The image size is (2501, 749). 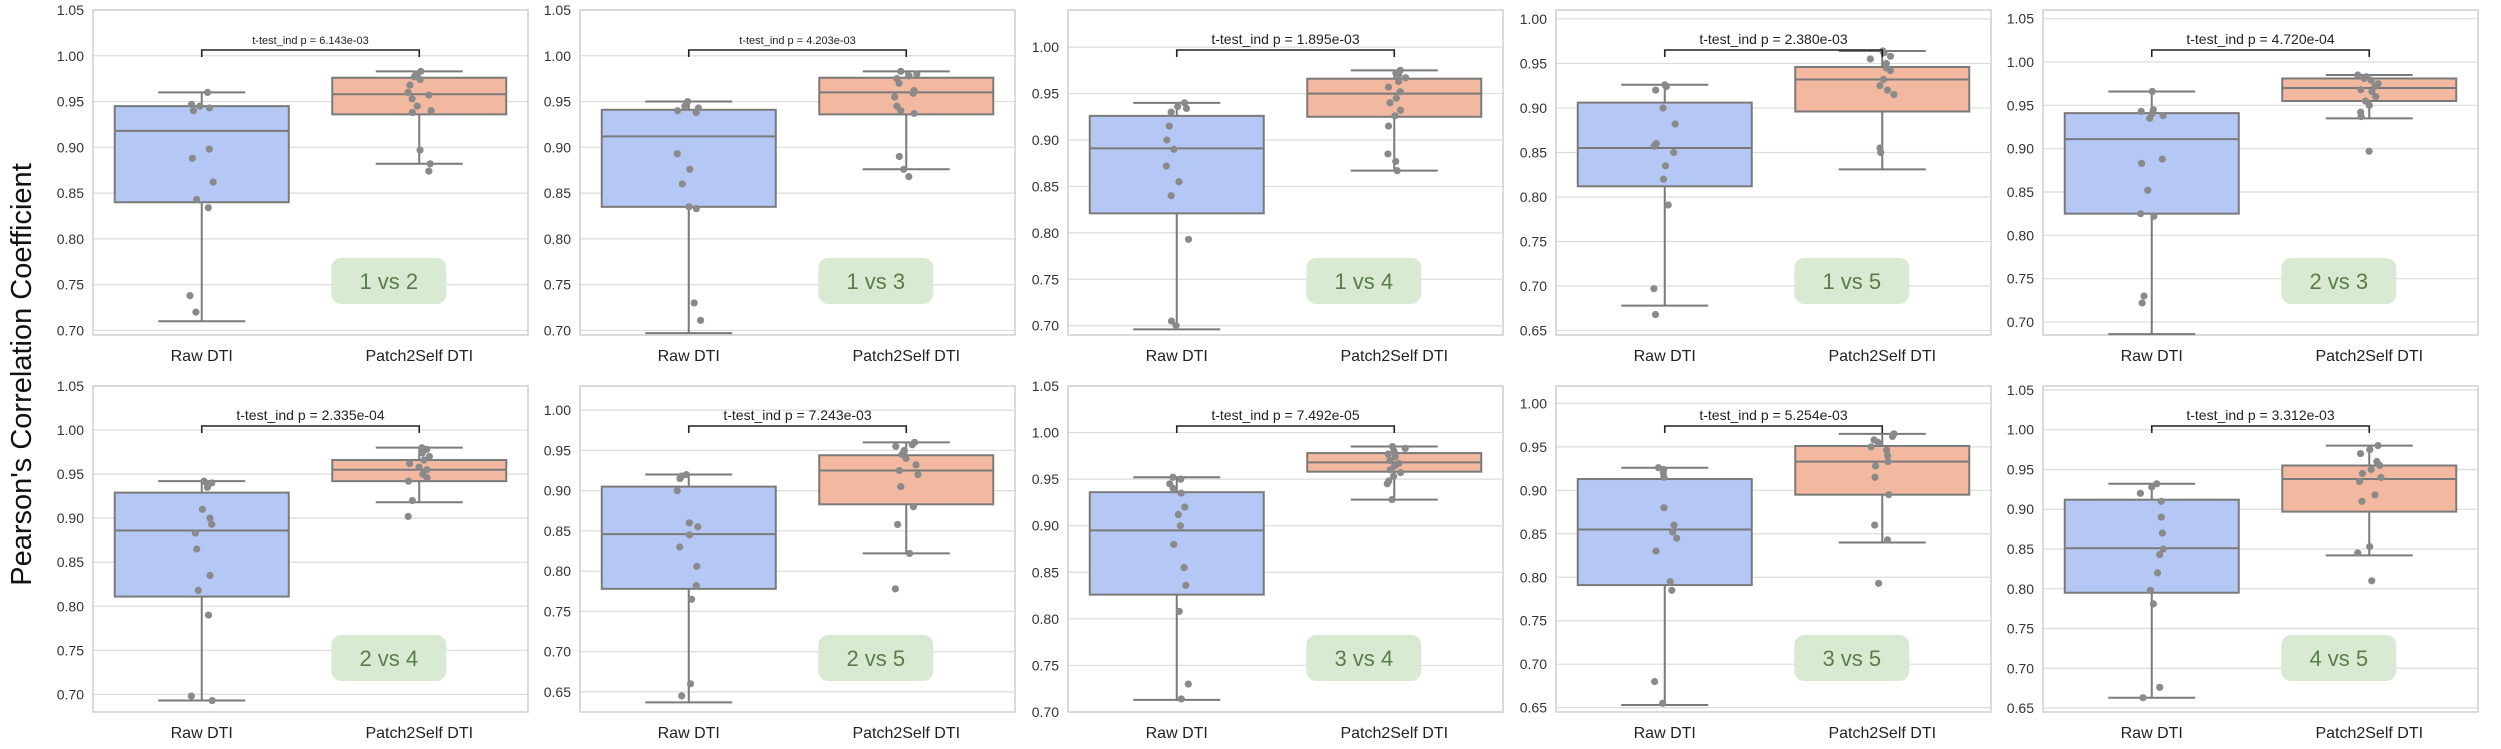 I want to click on p-value-annotation: t-test_ind p = 3.312e-03, so click(x=2260, y=415).